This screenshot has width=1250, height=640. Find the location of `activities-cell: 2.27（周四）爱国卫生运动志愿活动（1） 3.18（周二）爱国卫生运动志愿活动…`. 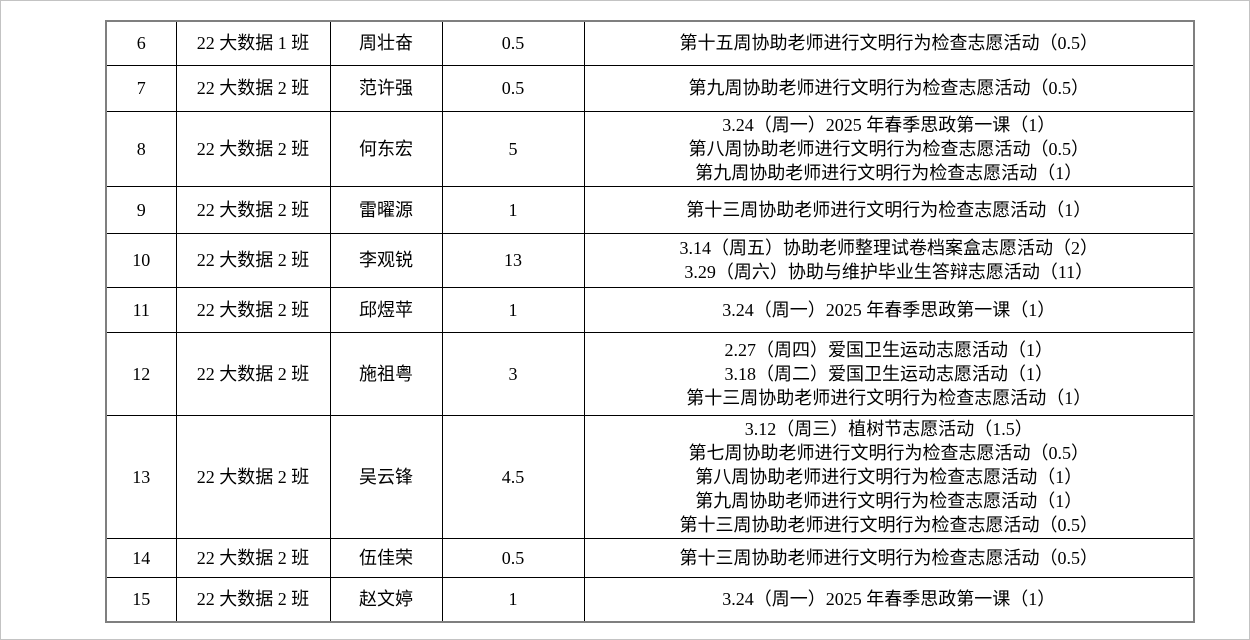

activities-cell: 2.27（周四）爱国卫生运动志愿活动（1） 3.18（周二）爱国卫生运动志愿活动… is located at coordinates (889, 373).